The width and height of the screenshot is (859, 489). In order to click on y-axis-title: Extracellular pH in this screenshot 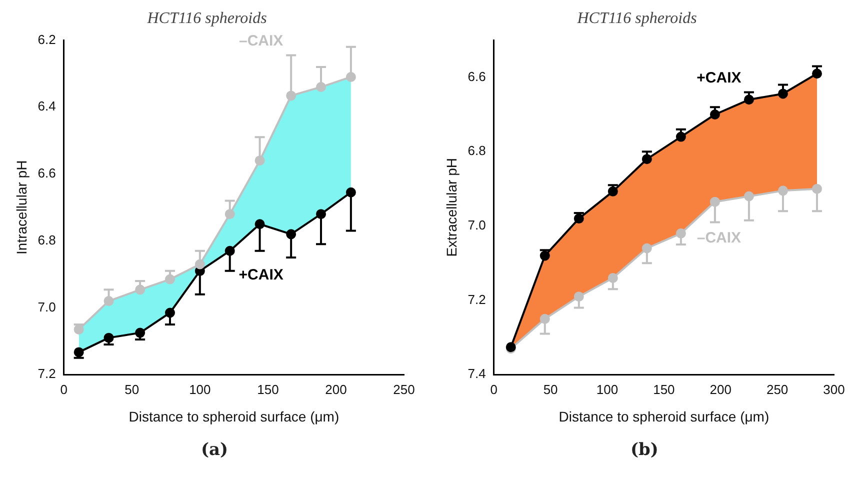, I will do `click(451, 207)`.